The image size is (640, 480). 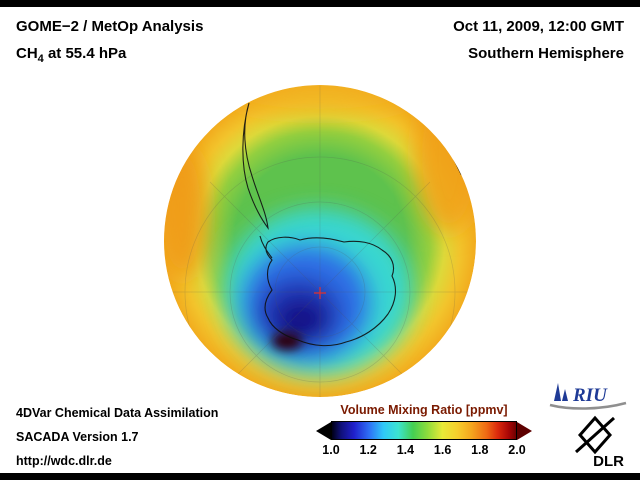 What do you see at coordinates (266, 247) in the screenshot?
I see `antarctic-peninsula-coastline` at bounding box center [266, 247].